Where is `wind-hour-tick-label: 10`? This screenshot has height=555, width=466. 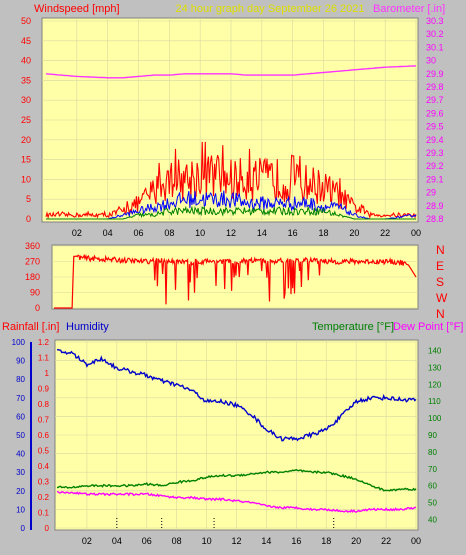 wind-hour-tick-label: 10 is located at coordinates (200, 233).